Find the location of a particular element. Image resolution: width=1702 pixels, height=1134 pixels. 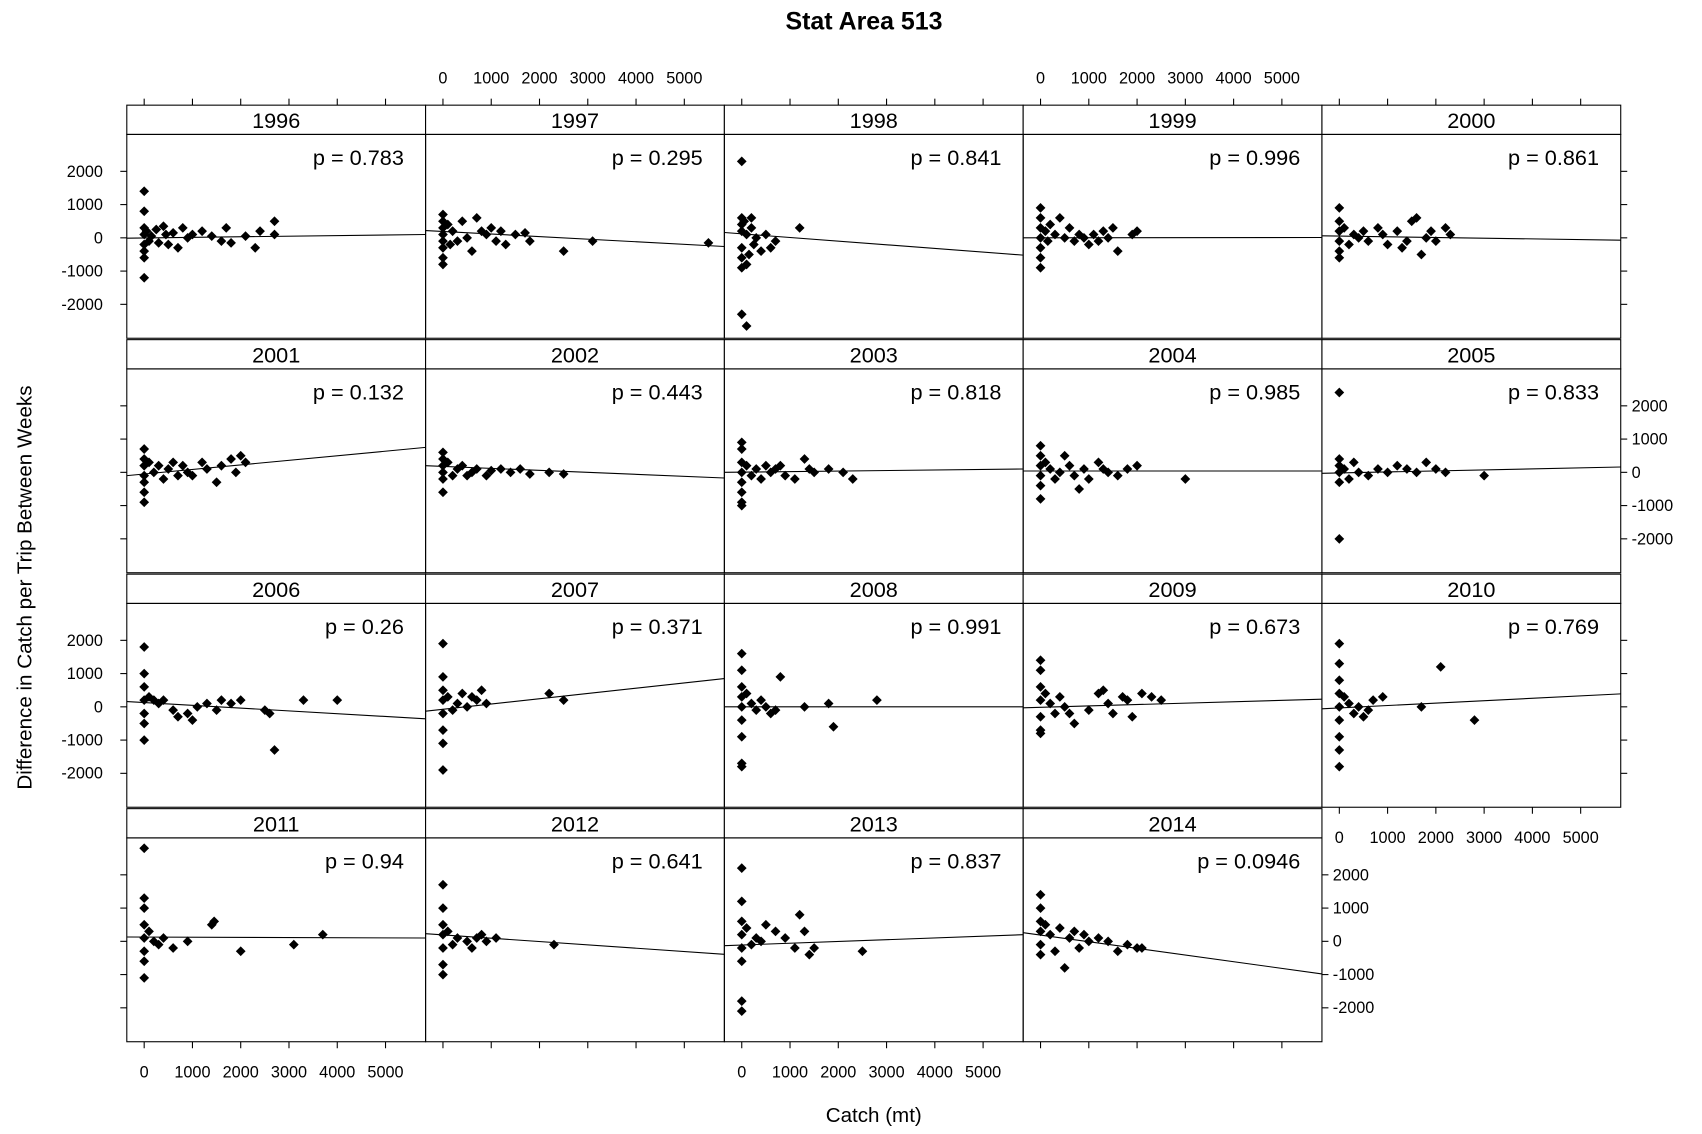

p-value-annotation: p = 0.0946 is located at coordinates (1248, 860).